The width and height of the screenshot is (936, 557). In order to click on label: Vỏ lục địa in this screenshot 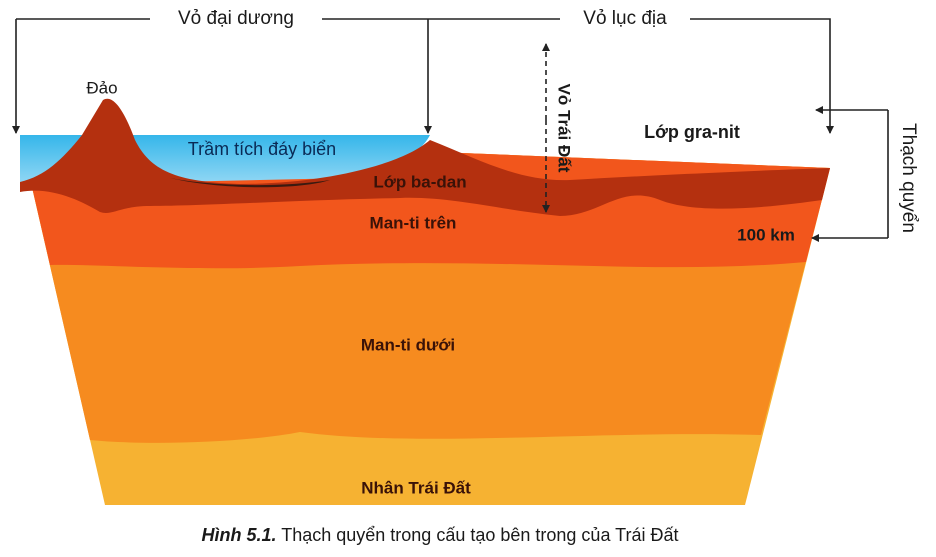, I will do `click(625, 18)`.